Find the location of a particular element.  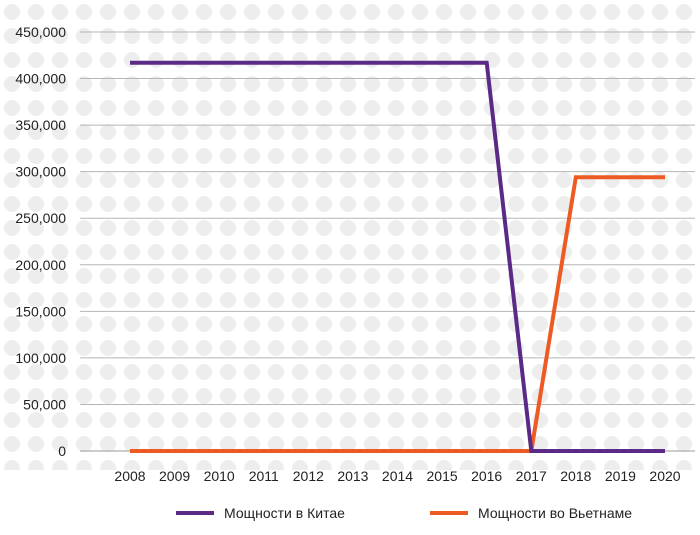

legend-label: Мощности в Китае is located at coordinates (284, 513).